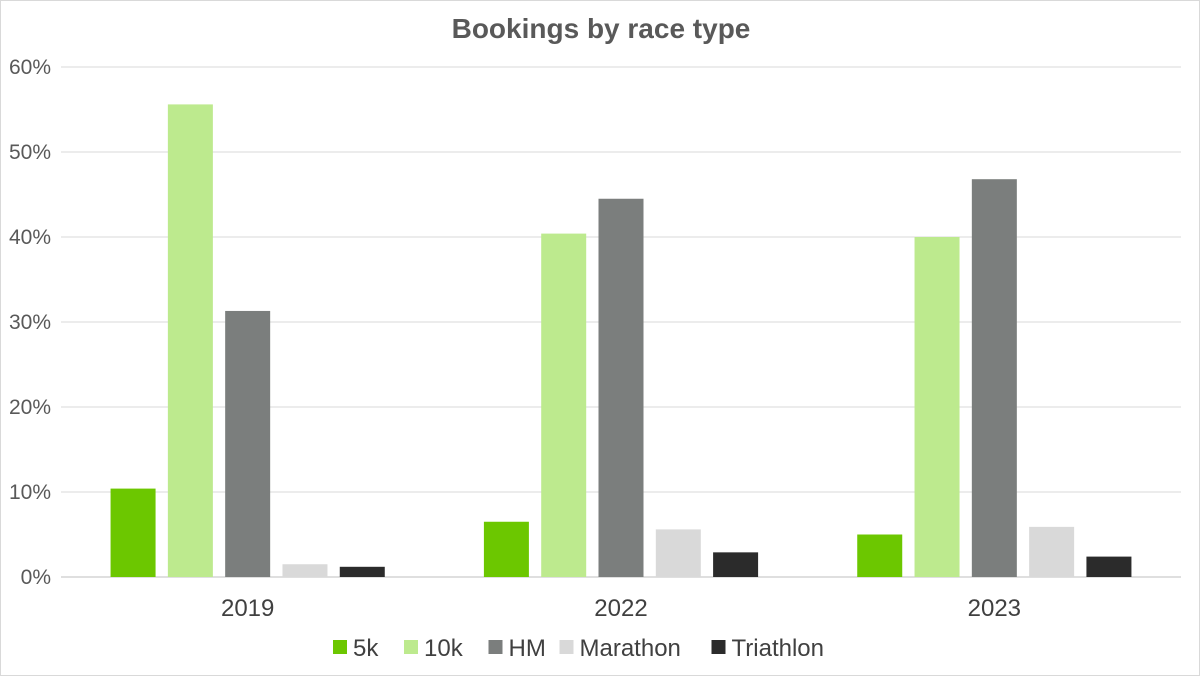  I want to click on bar-10k-2019, so click(190, 341).